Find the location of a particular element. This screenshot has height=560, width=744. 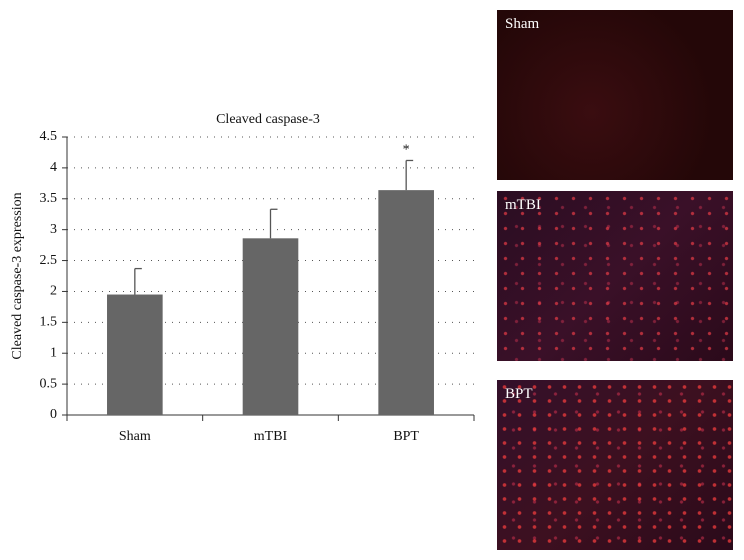

x-tick-label: BPT is located at coordinates (406, 436).